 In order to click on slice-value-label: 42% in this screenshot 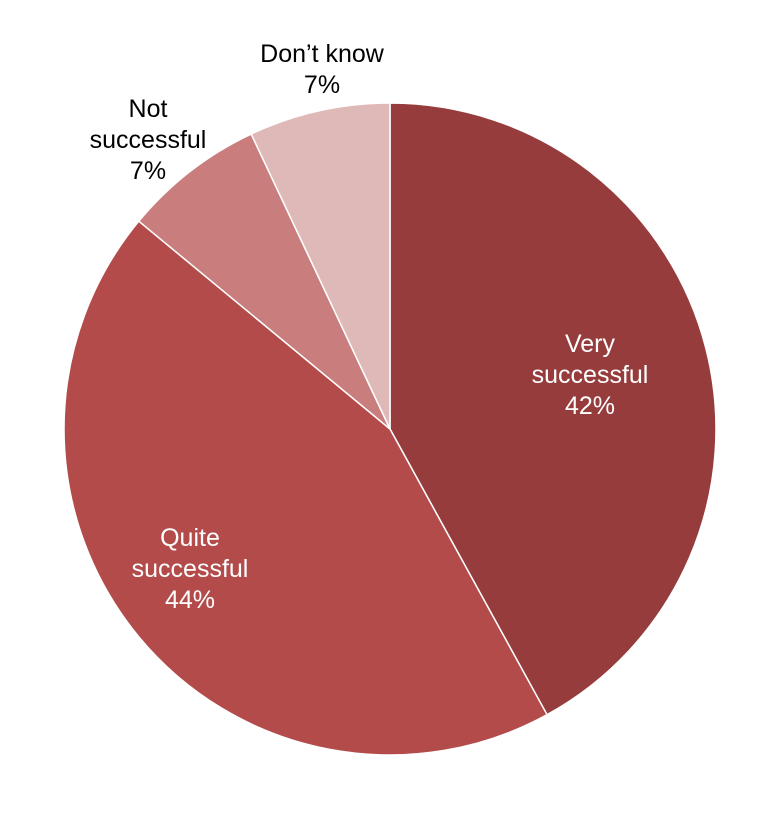, I will do `click(590, 406)`.